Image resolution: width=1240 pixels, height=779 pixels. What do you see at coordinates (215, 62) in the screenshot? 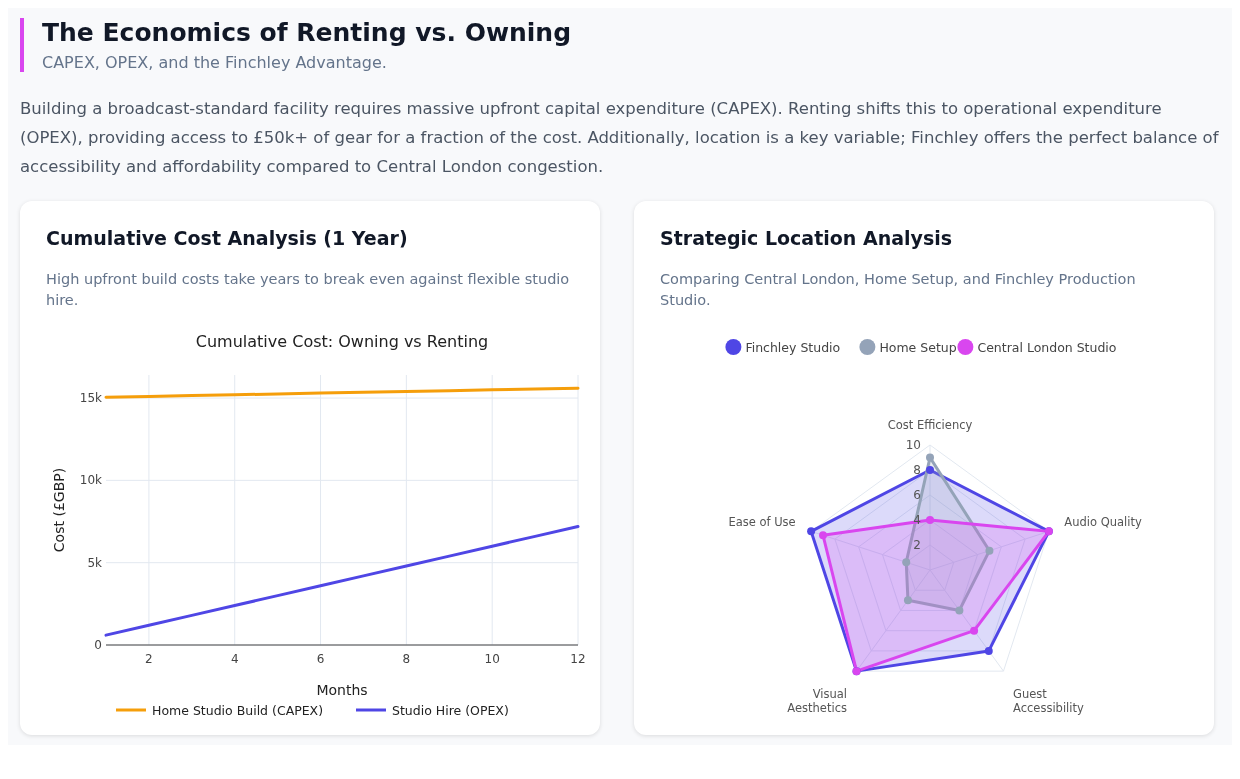
I see `text: CAPEX, OPEX, and the Finchley Advantage.` at bounding box center [215, 62].